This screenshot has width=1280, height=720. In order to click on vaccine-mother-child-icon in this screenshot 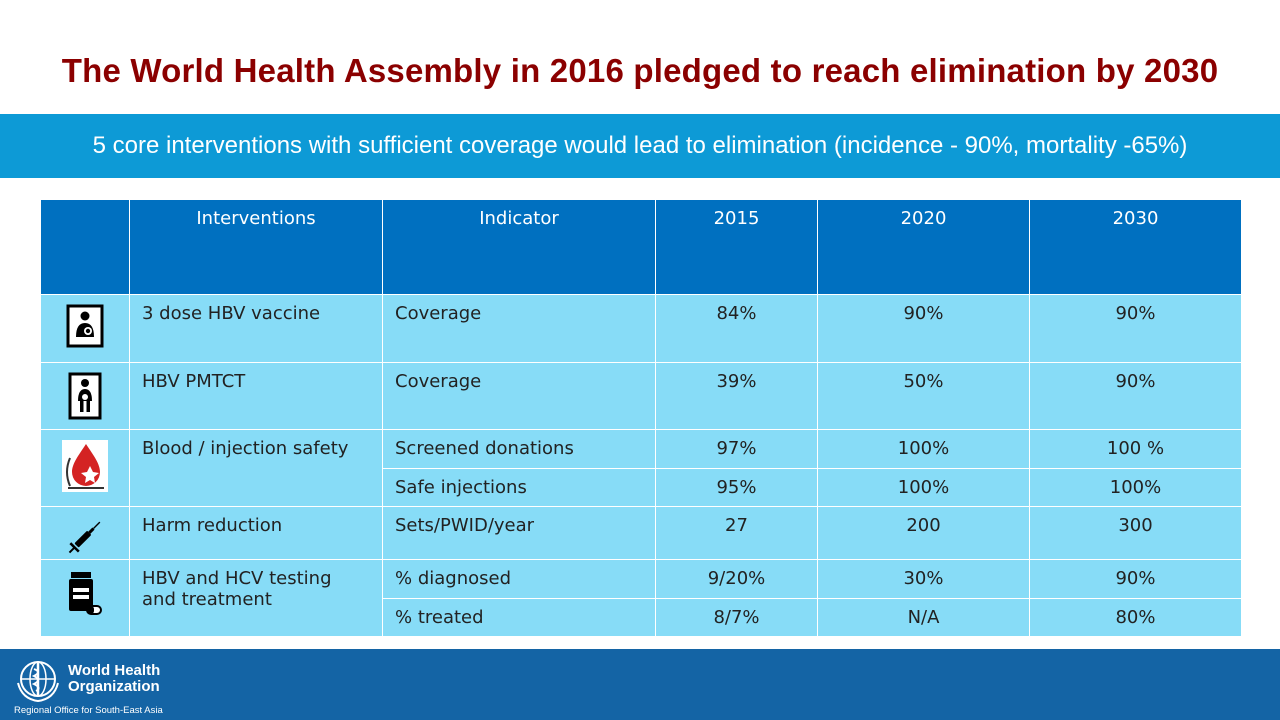, I will do `click(85, 326)`.